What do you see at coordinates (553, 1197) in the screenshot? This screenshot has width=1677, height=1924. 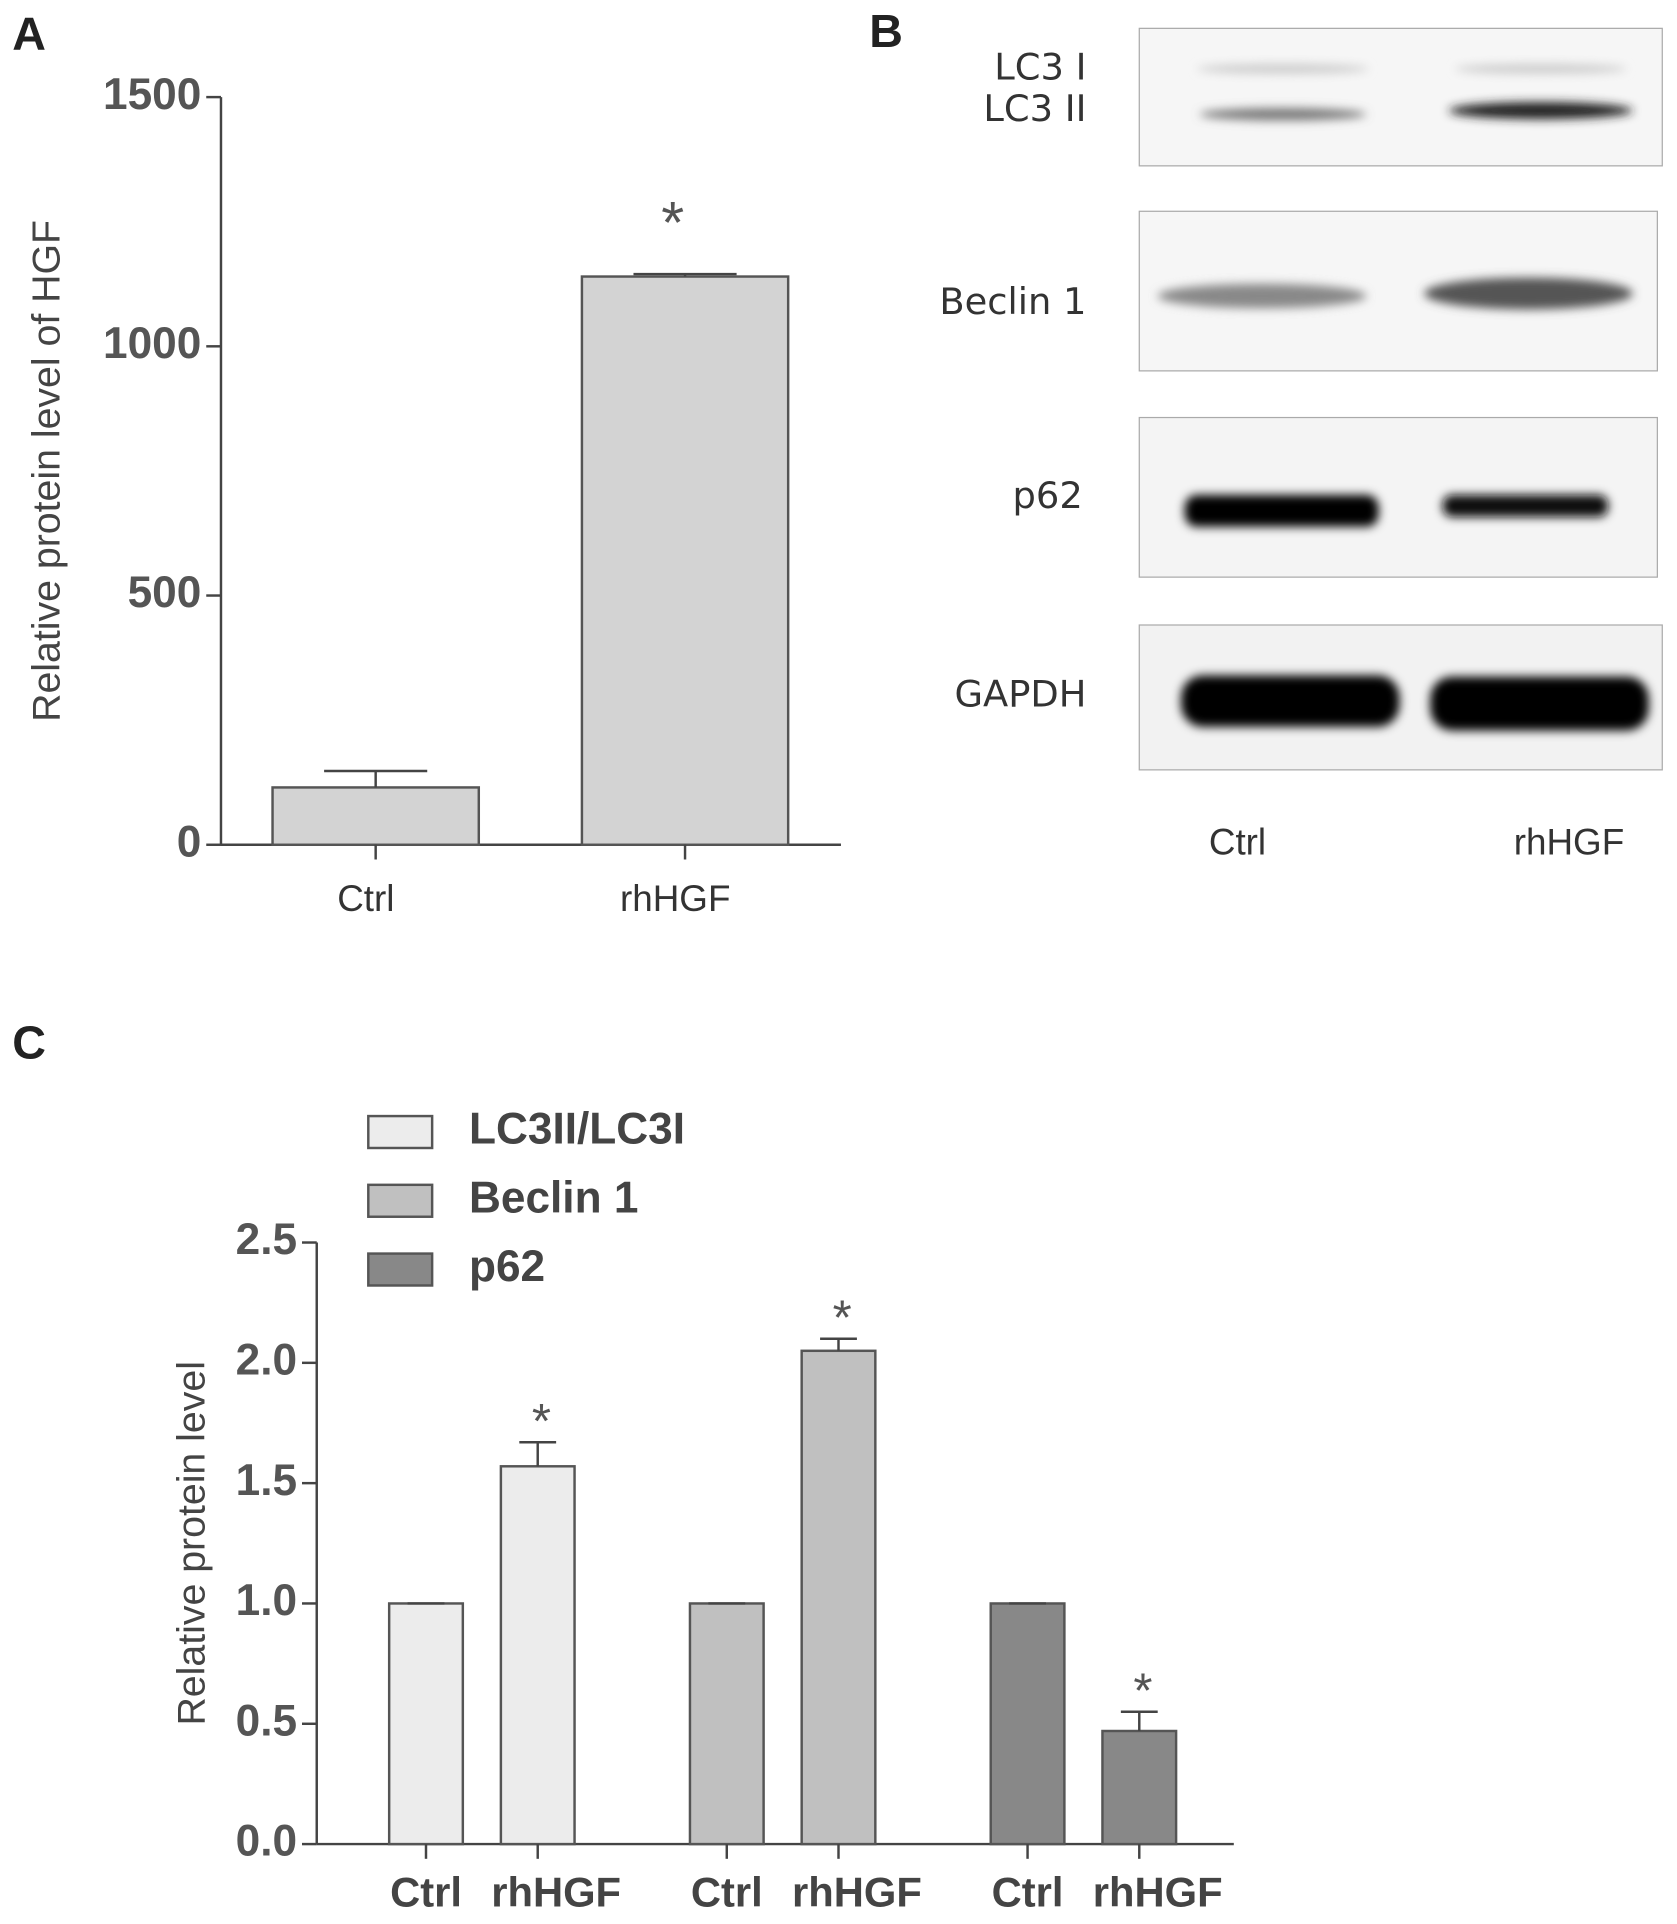 I see `legend-label: Beclin 1` at bounding box center [553, 1197].